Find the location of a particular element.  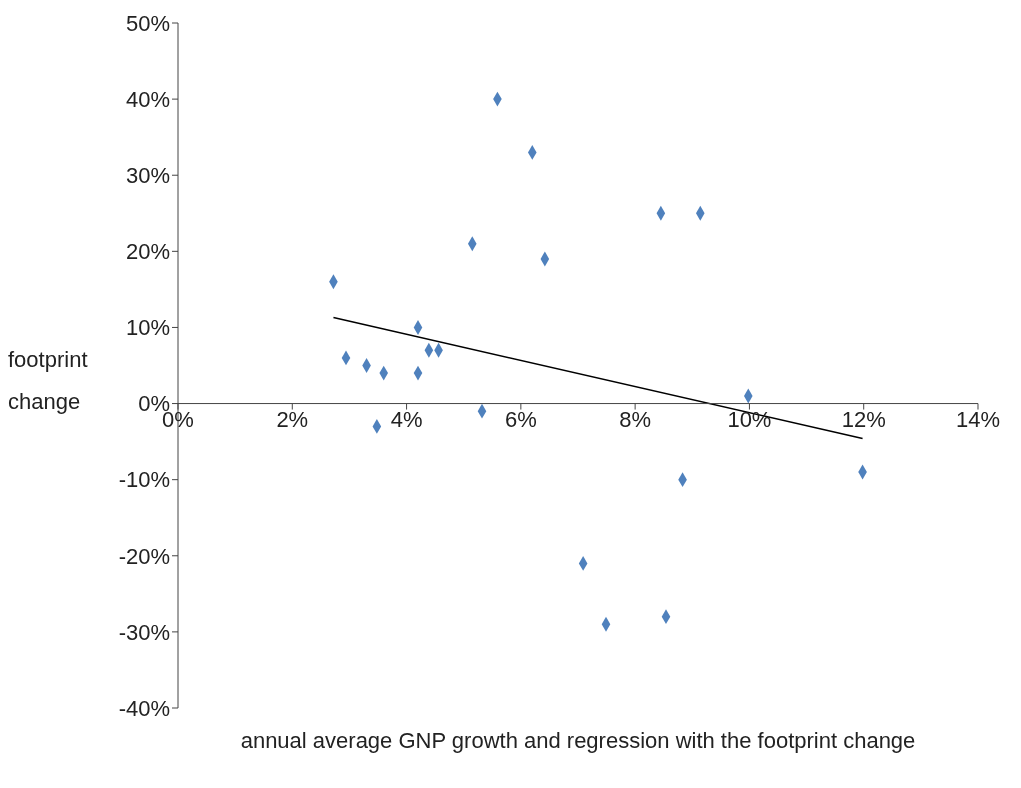

x-tick-label: 6% is located at coordinates (520, 420).